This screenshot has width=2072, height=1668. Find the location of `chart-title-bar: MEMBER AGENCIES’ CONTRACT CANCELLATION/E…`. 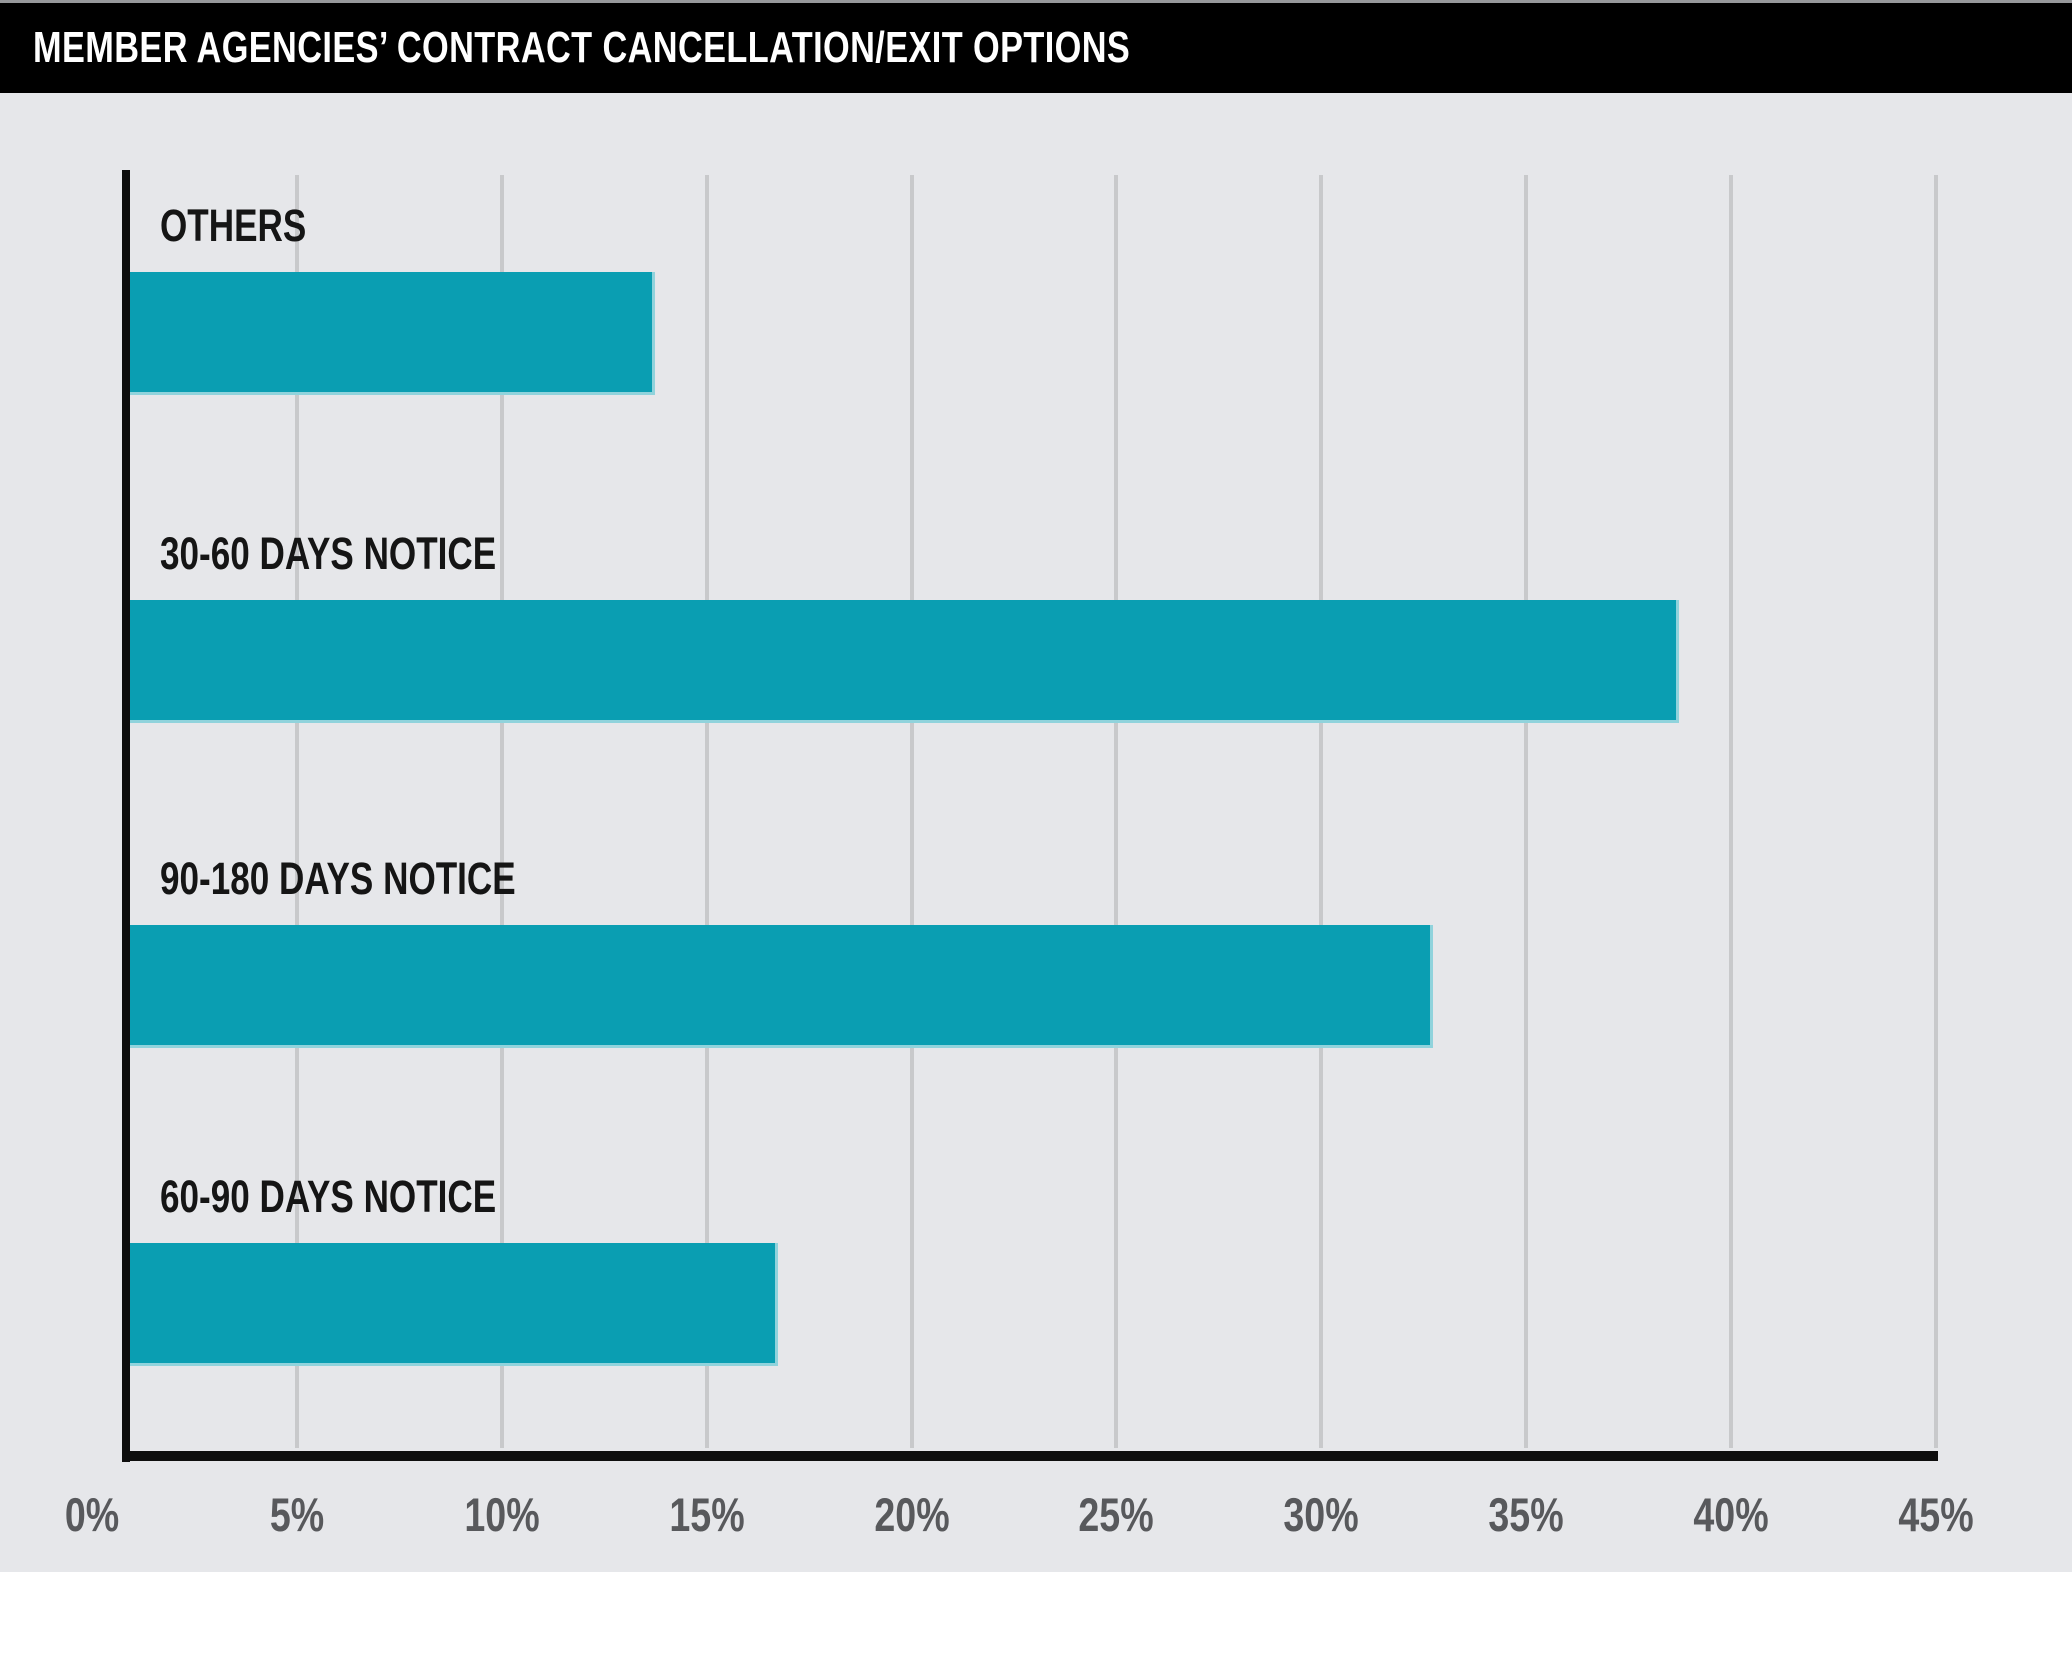

chart-title-bar: MEMBER AGENCIES’ CONTRACT CANCELLATION/E… is located at coordinates (1036, 48).